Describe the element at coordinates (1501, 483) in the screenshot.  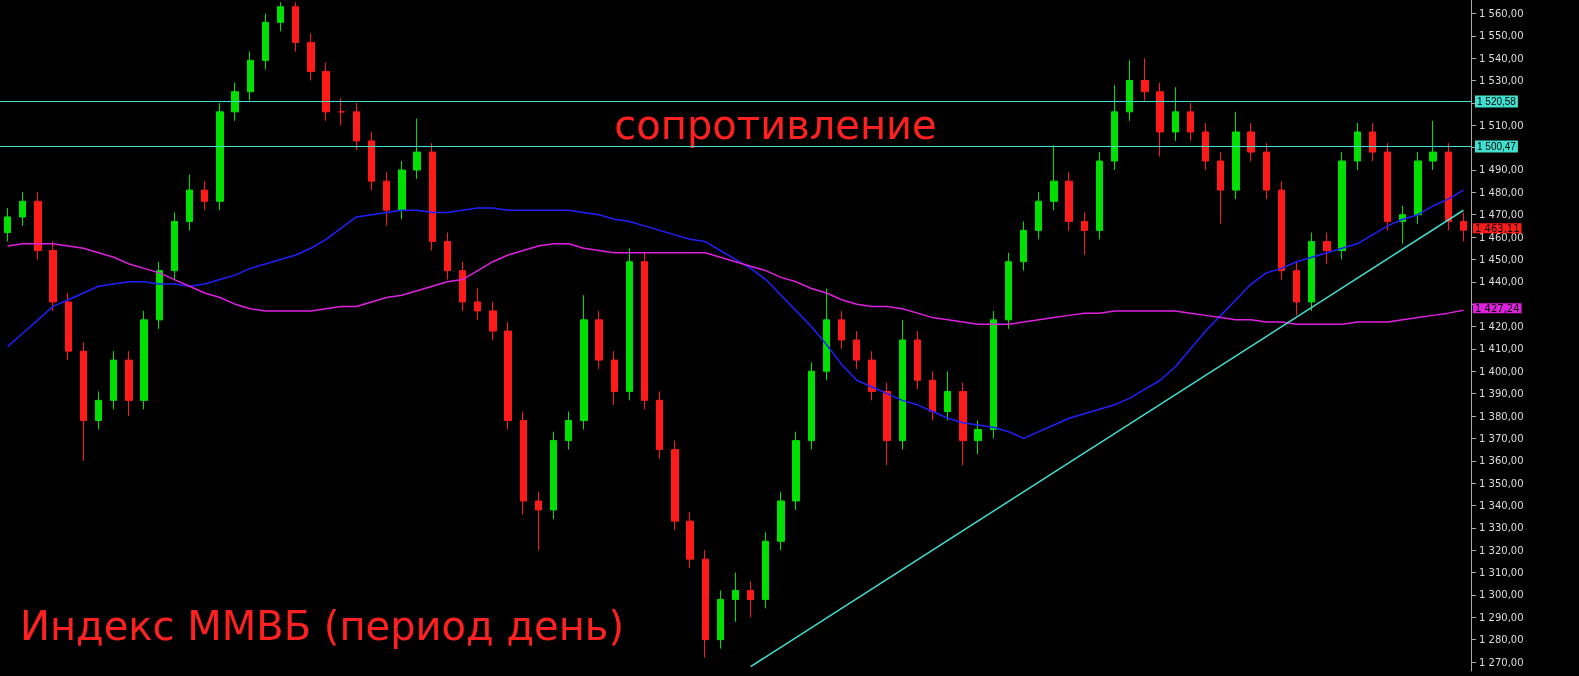
I see `y-tick-label: 1 350,00` at that location.